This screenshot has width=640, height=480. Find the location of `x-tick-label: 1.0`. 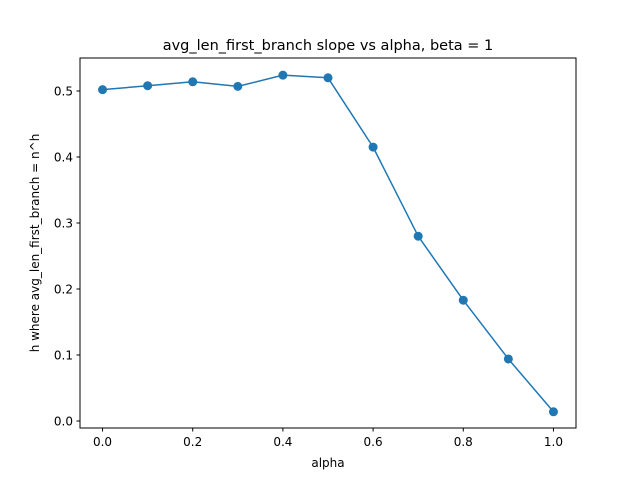

x-tick-label: 1.0 is located at coordinates (553, 442).